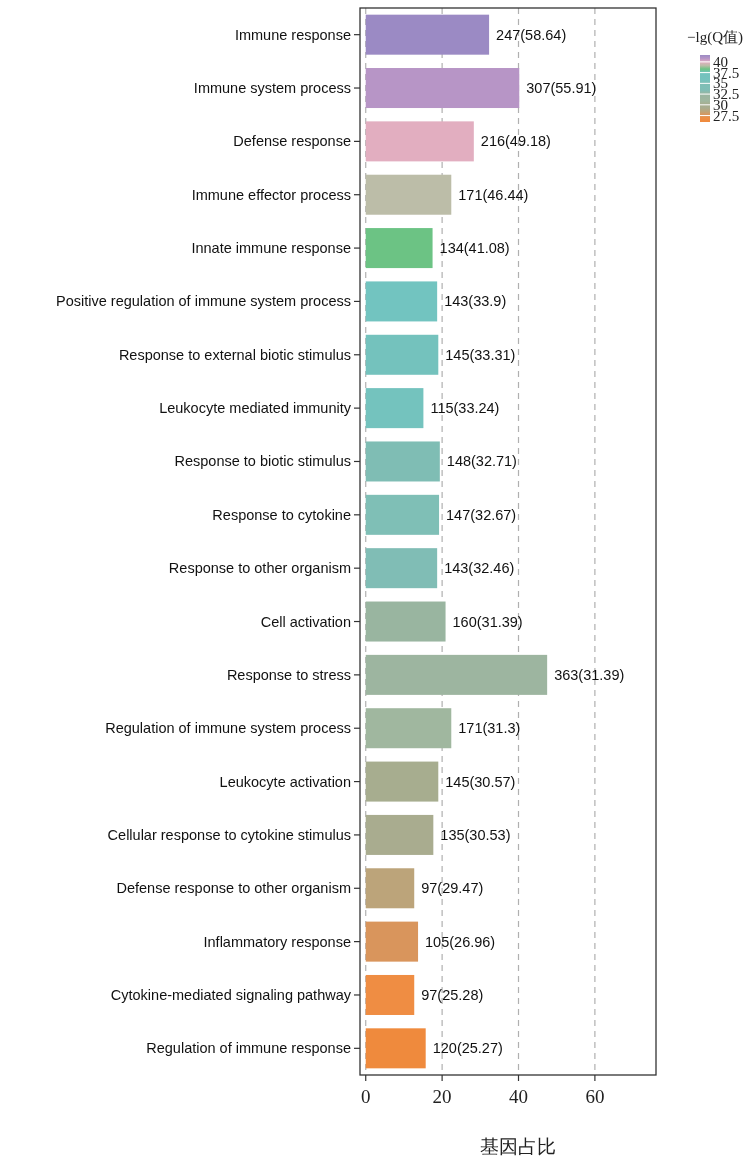 The image size is (747, 1162). Describe the element at coordinates (474, 248) in the screenshot. I see `annotation: 134(41.08)` at that location.